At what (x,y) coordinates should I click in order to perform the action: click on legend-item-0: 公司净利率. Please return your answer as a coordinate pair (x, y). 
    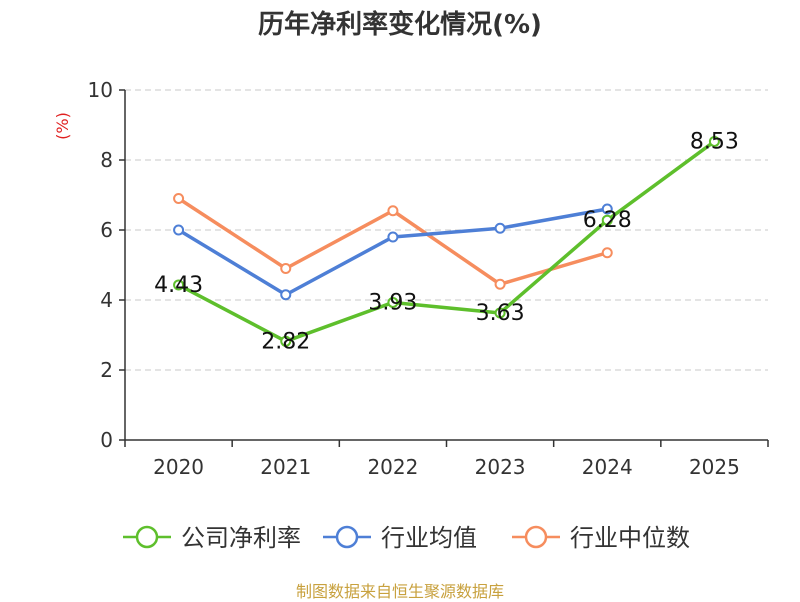
    Looking at the image, I should click on (212, 538).